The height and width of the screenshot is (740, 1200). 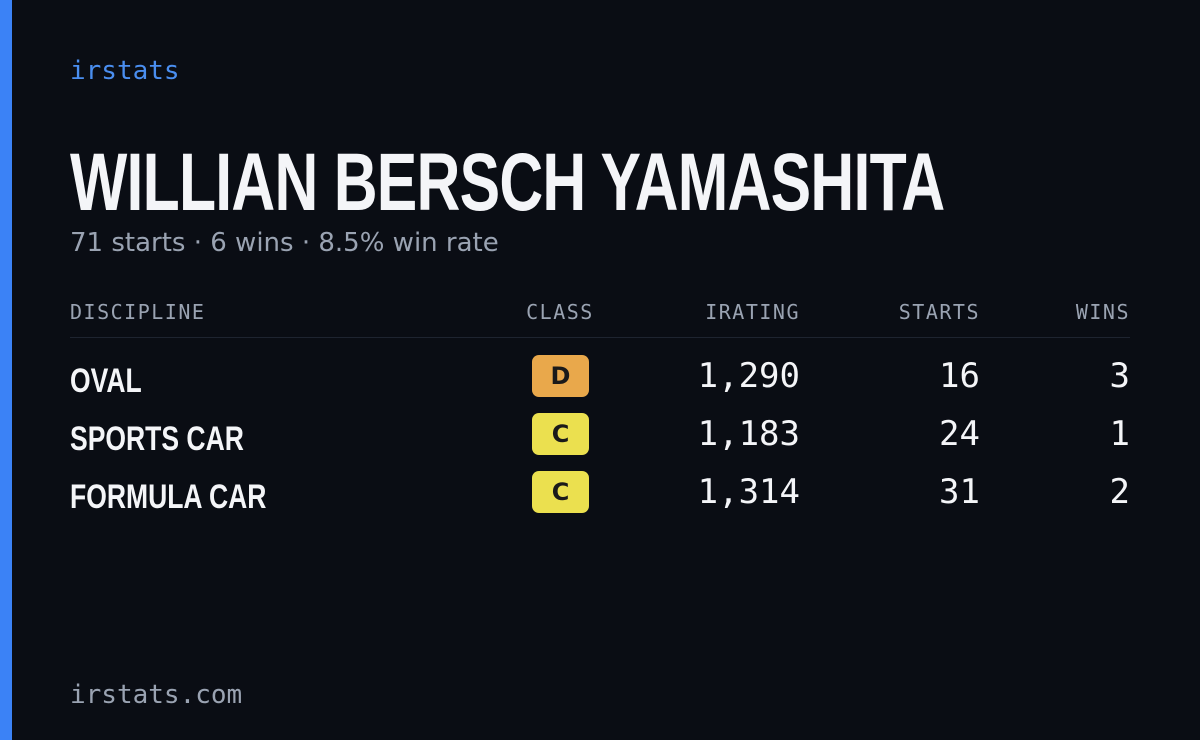 What do you see at coordinates (168, 497) in the screenshot?
I see `discipline-name: FORMULA CAR` at bounding box center [168, 497].